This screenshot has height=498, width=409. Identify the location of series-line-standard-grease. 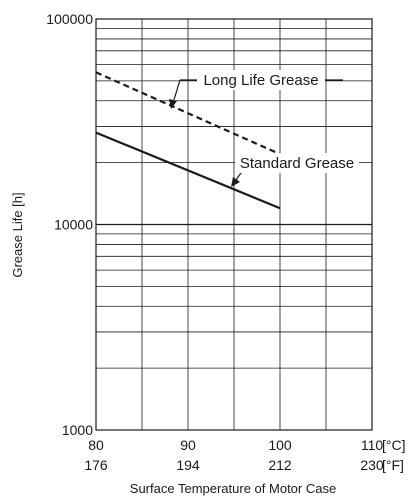
(188, 170).